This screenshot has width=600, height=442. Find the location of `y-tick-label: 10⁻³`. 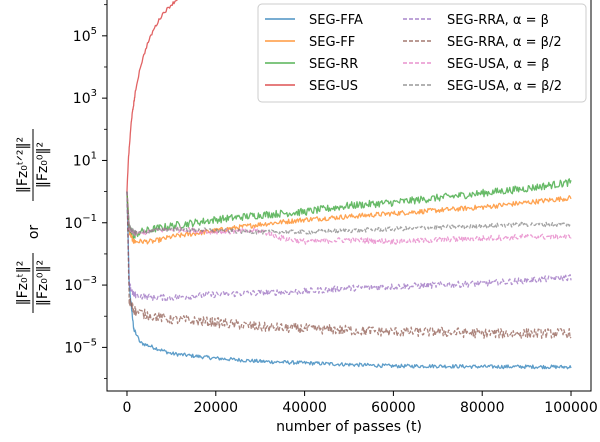

y-tick-label: 10⁻³ is located at coordinates (80, 284).